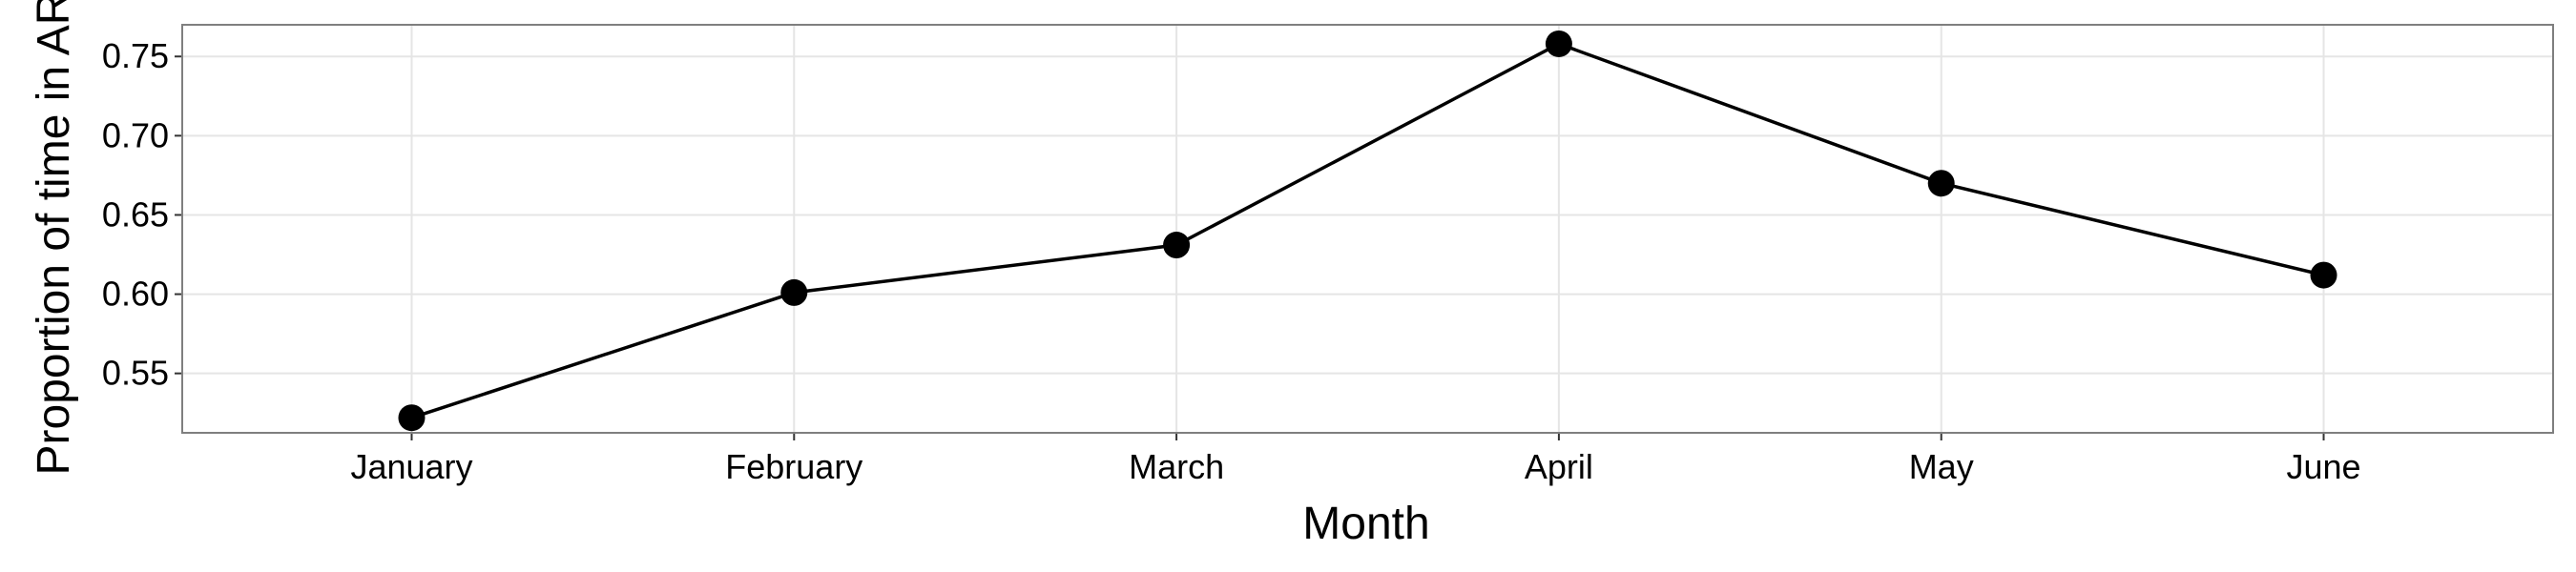 The height and width of the screenshot is (572, 2576). Describe the element at coordinates (135, 294) in the screenshot. I see `y-tick-label: 0.60` at that location.